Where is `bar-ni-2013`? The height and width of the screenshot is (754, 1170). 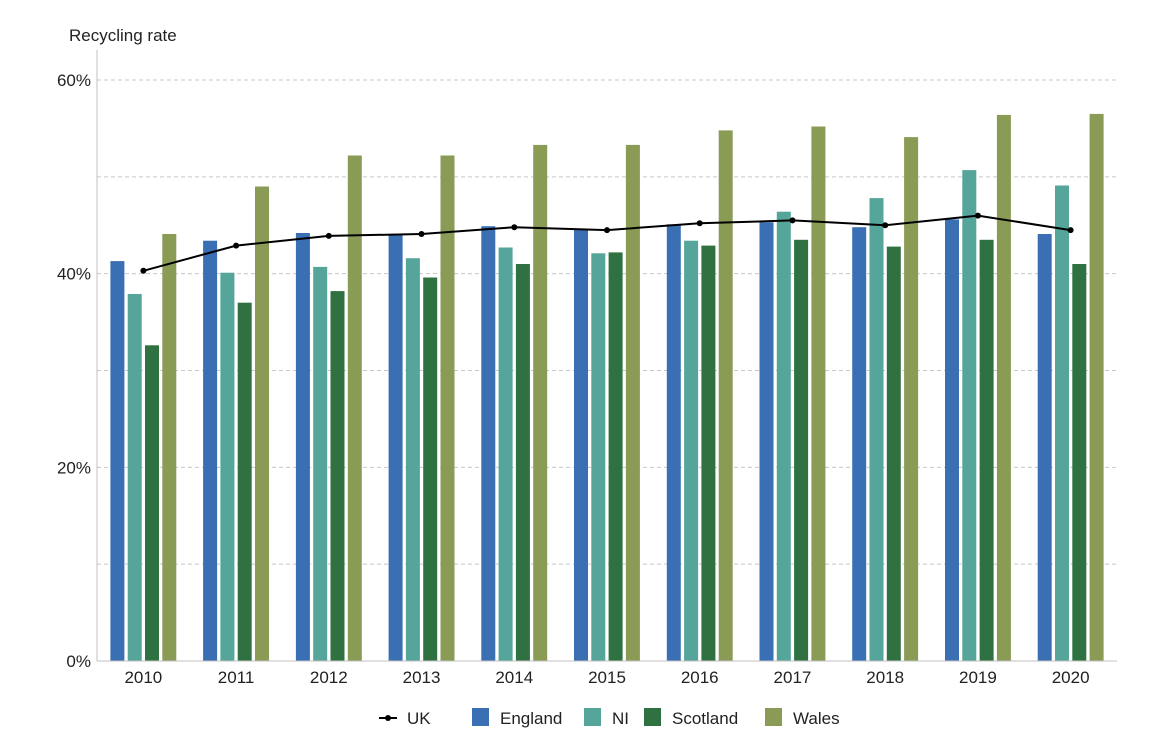 bar-ni-2013 is located at coordinates (412, 459).